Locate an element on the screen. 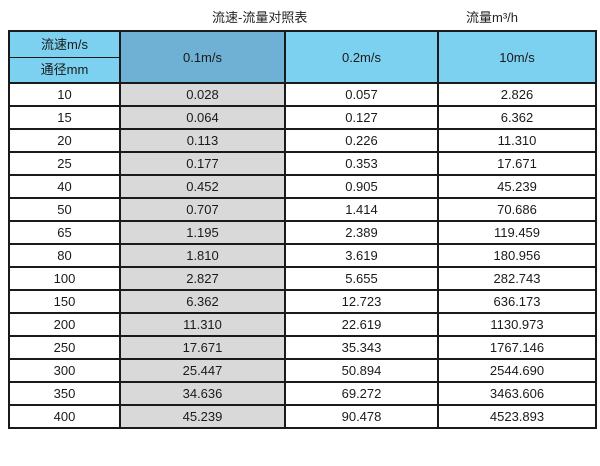 This screenshot has width=600, height=466. table-row: 100 2.827 5.655 282.743 is located at coordinates (302, 278).